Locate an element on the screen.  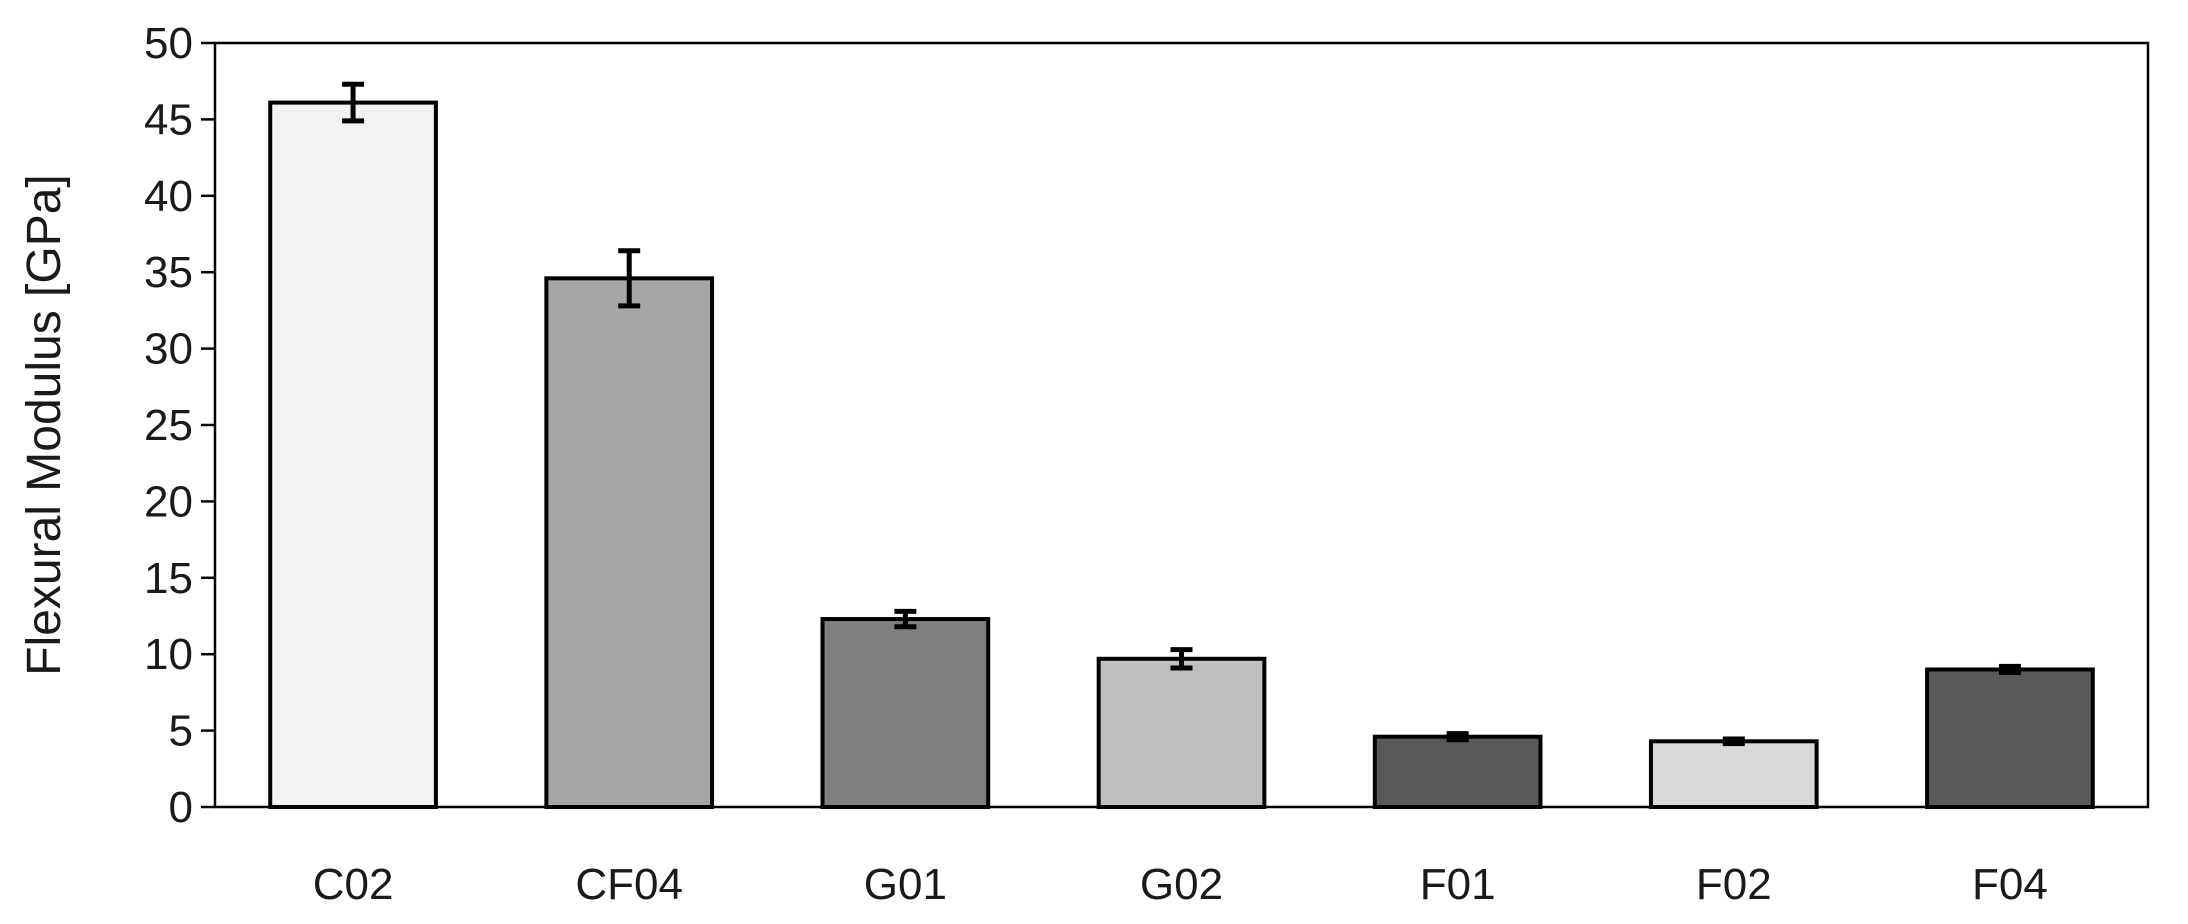
x-axis: C02 CF04 G01 G02 F01 F02 F04 is located at coordinates (1180, 884).